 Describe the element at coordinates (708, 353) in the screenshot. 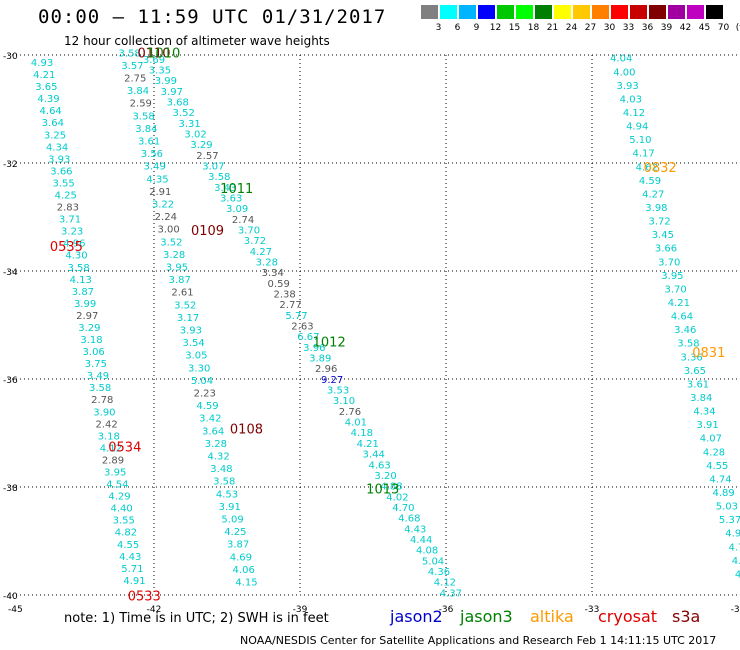

I see `pass-time-label: 0831` at that location.